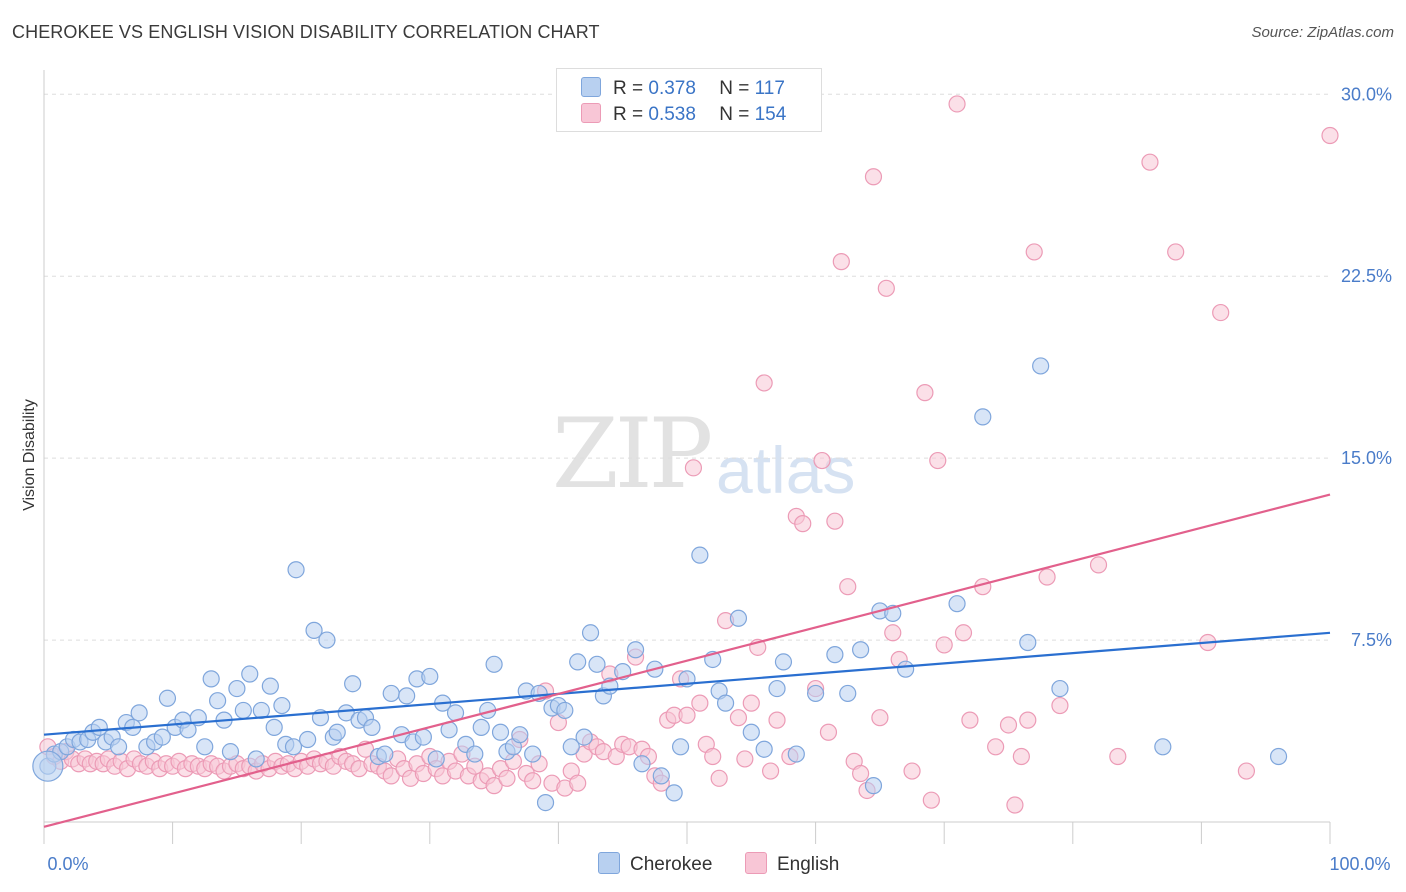 This screenshot has width=1406, height=892. Describe the element at coordinates (1366, 276) in the screenshot. I see `y-tick-label: 22.5%` at that location.